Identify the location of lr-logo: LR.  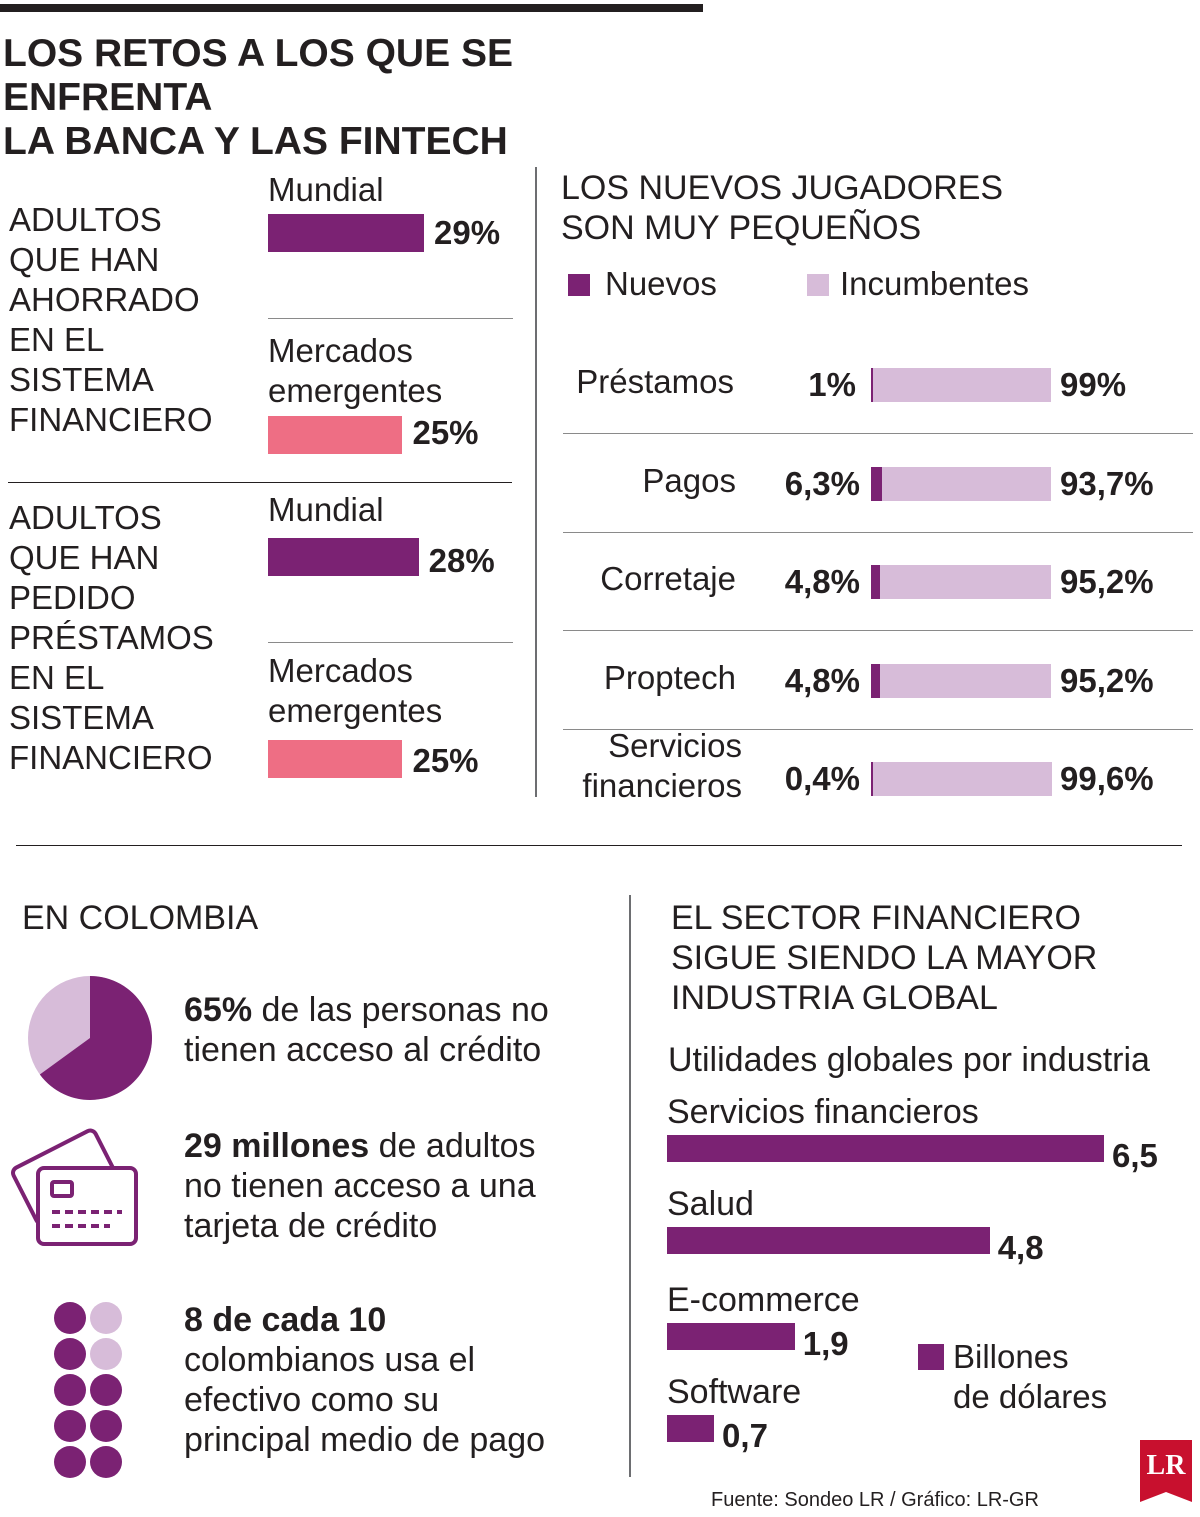
(1166, 1471).